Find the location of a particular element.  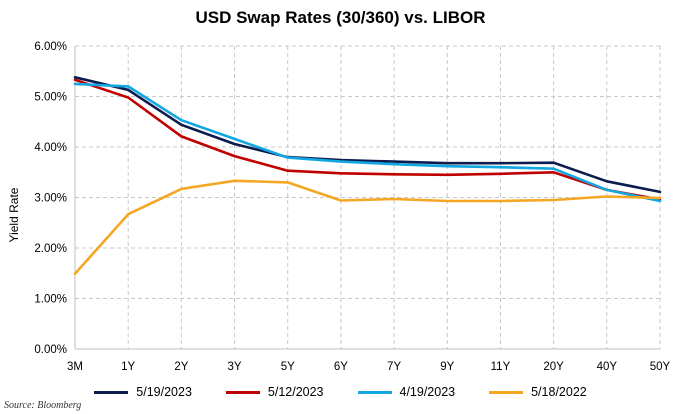

x-tick-label: 9Y is located at coordinates (447, 367).